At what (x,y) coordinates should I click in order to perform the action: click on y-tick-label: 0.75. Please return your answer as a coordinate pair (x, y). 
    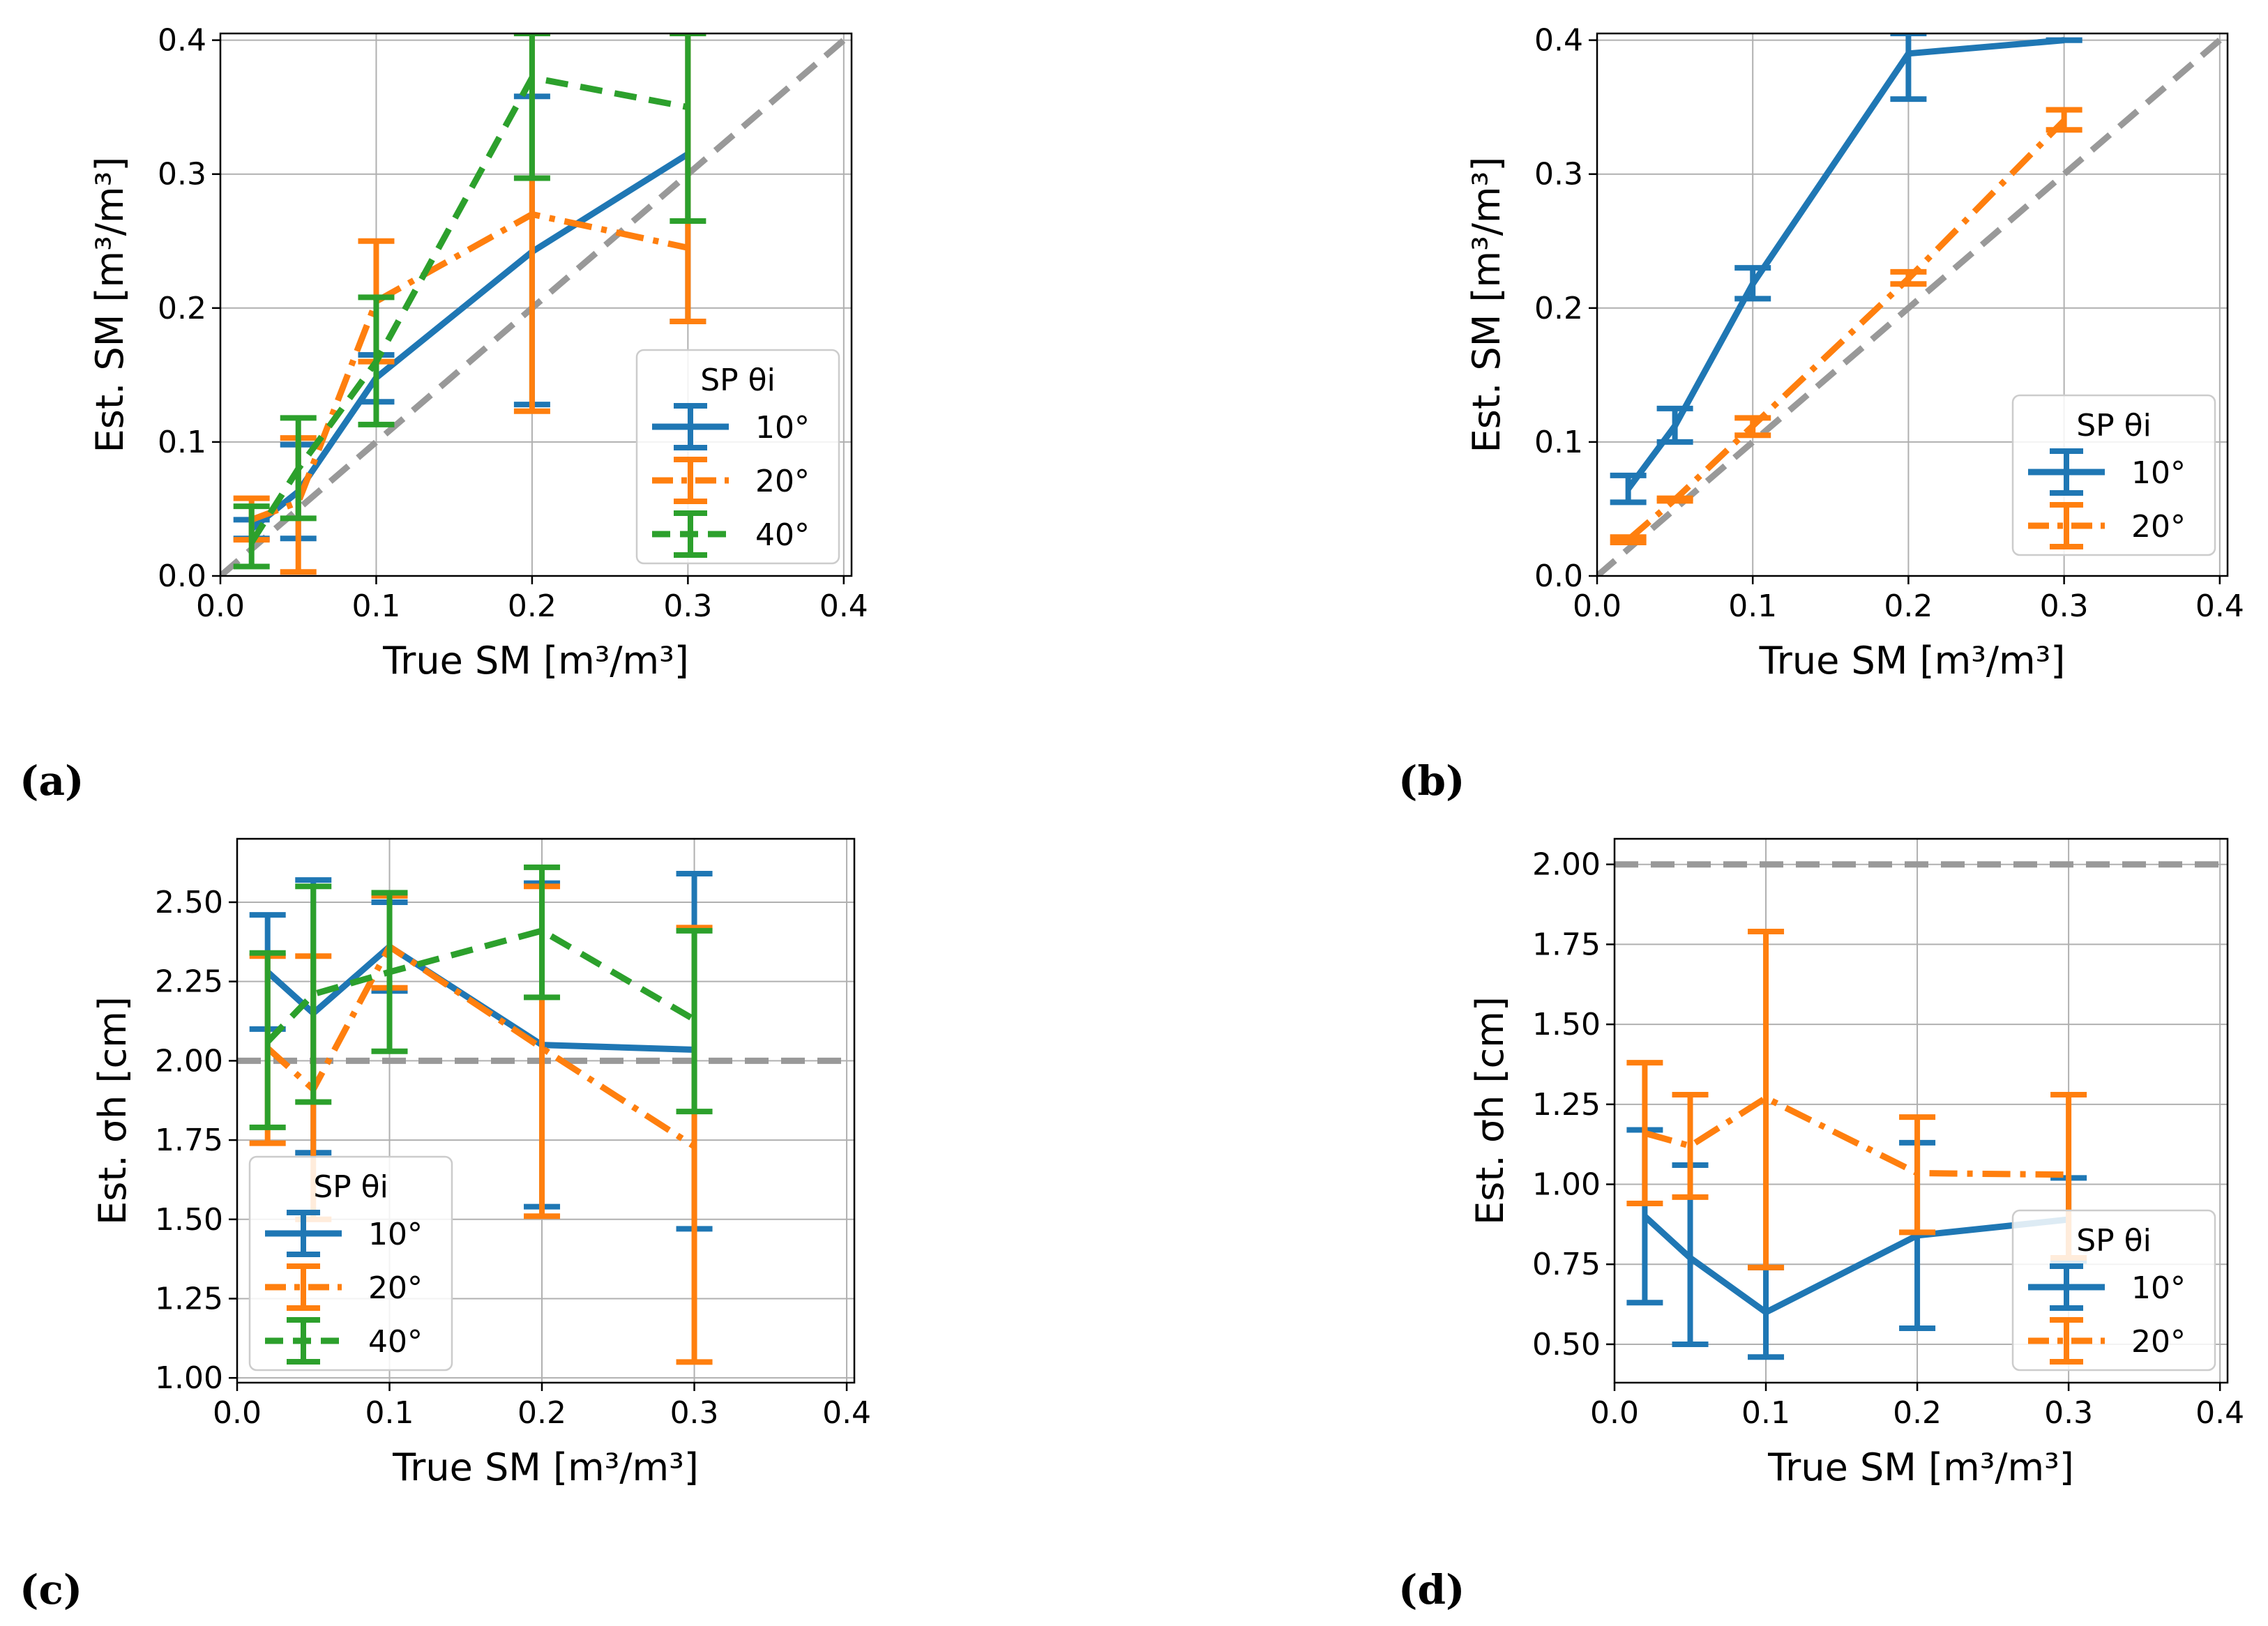
    Looking at the image, I should click on (1566, 1264).